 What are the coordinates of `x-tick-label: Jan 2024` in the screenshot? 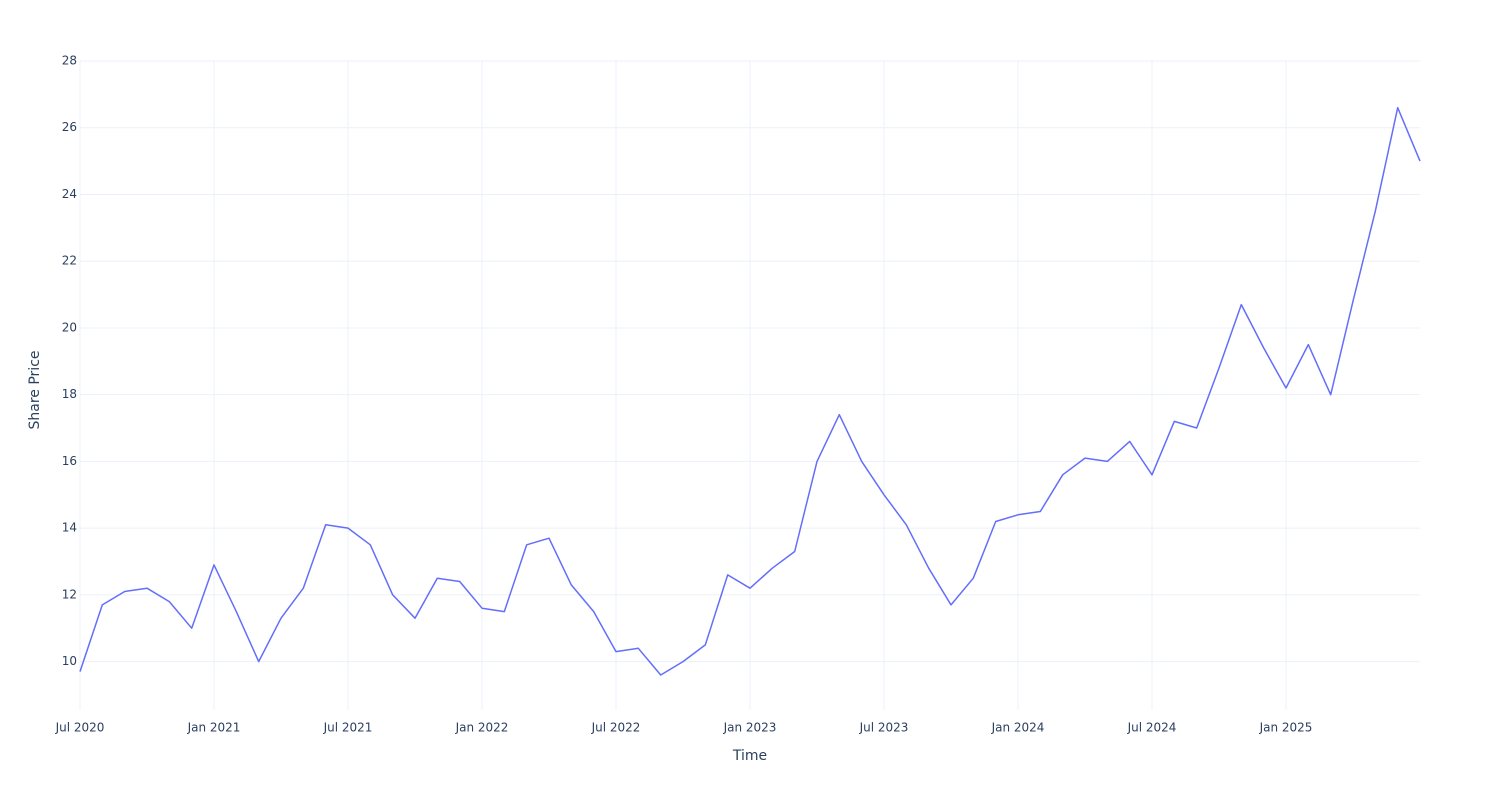 It's located at (1018, 728).